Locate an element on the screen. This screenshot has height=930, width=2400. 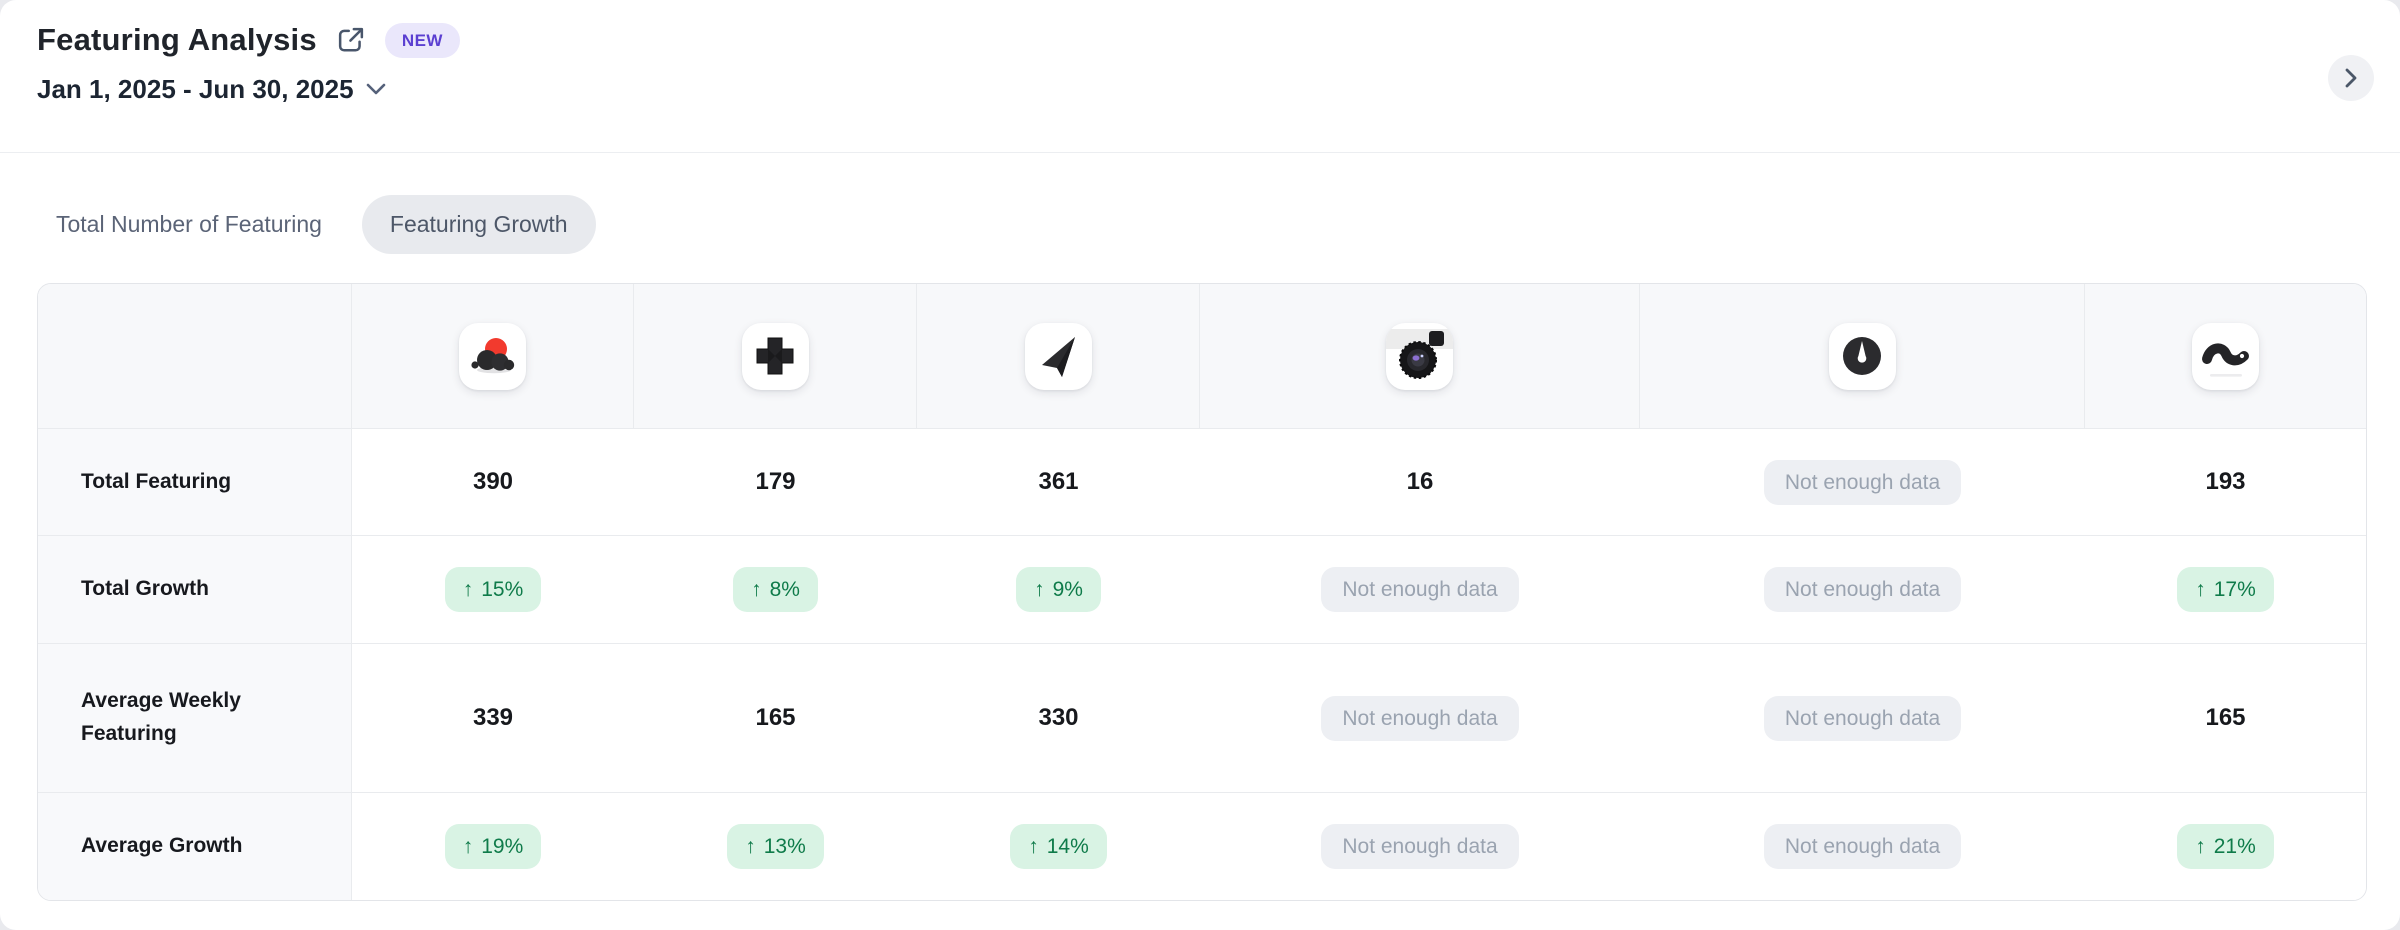
cell-avg-growth-app-3: ↑ 14% is located at coordinates (1058, 846).